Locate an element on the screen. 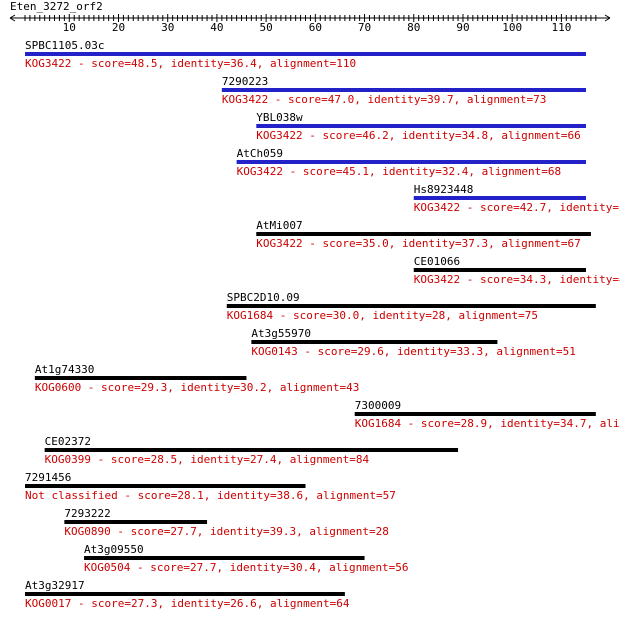 This screenshot has width=620, height=621. hit-sequence-id: SPBC2D10.09 is located at coordinates (263, 297).